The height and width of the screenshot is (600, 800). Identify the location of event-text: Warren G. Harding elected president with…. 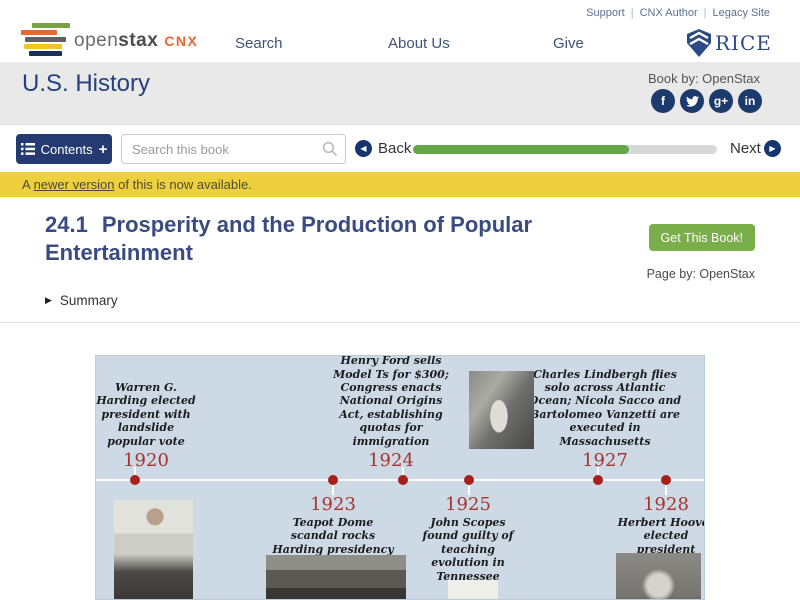
(146, 414).